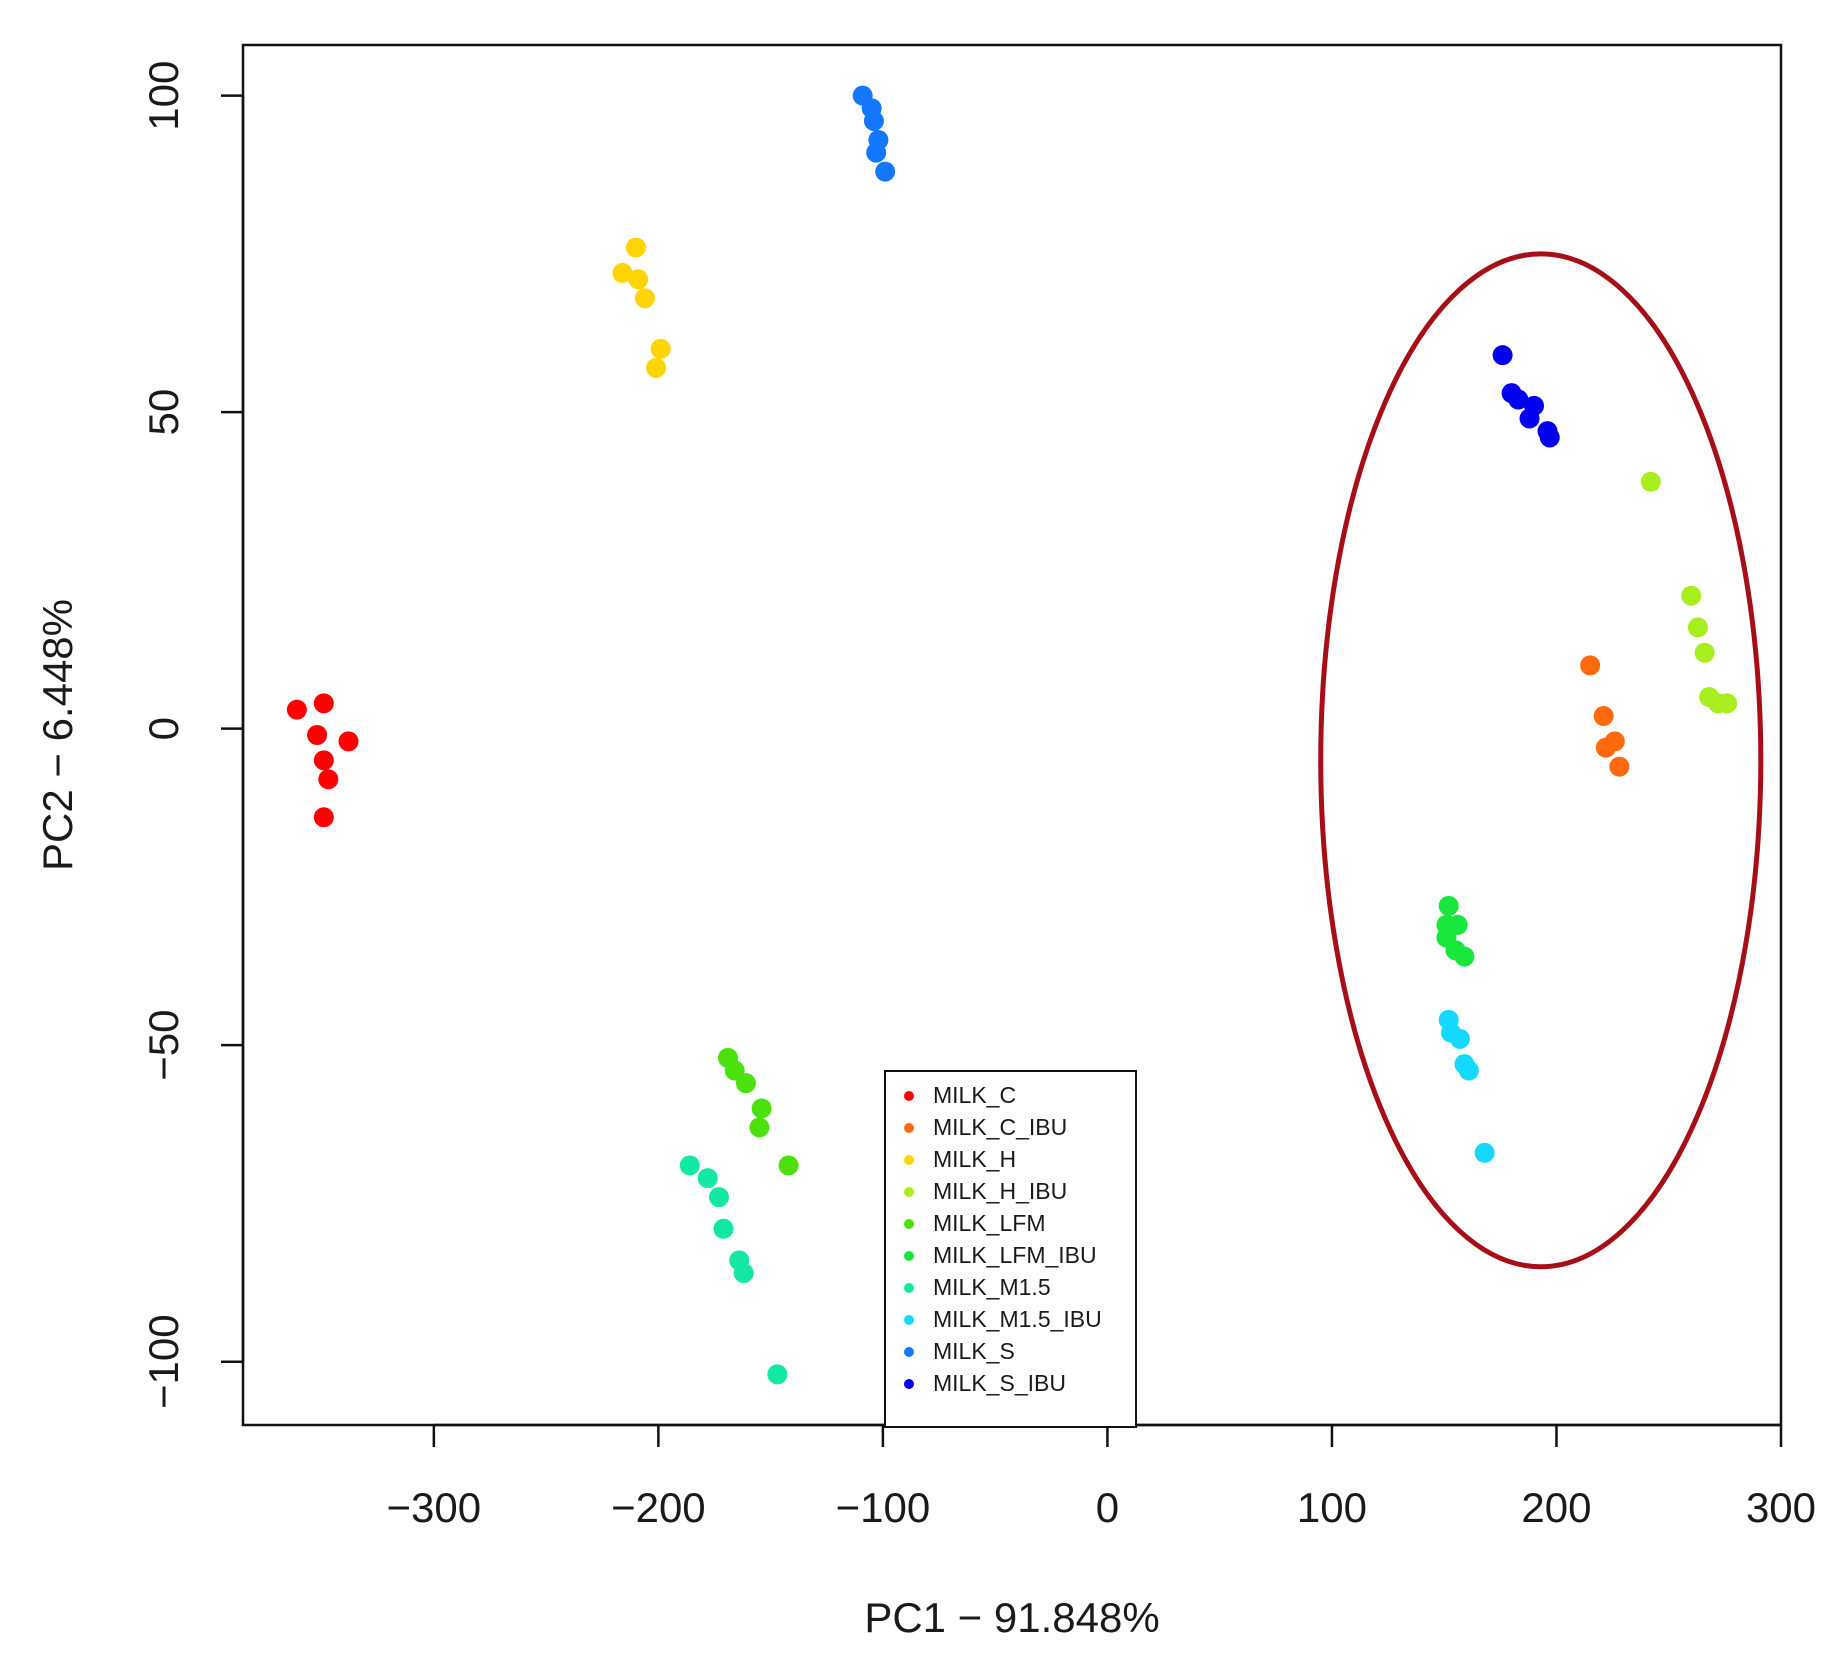 This screenshot has height=1656, width=1831. I want to click on y-tick-label: −100, so click(163, 1361).